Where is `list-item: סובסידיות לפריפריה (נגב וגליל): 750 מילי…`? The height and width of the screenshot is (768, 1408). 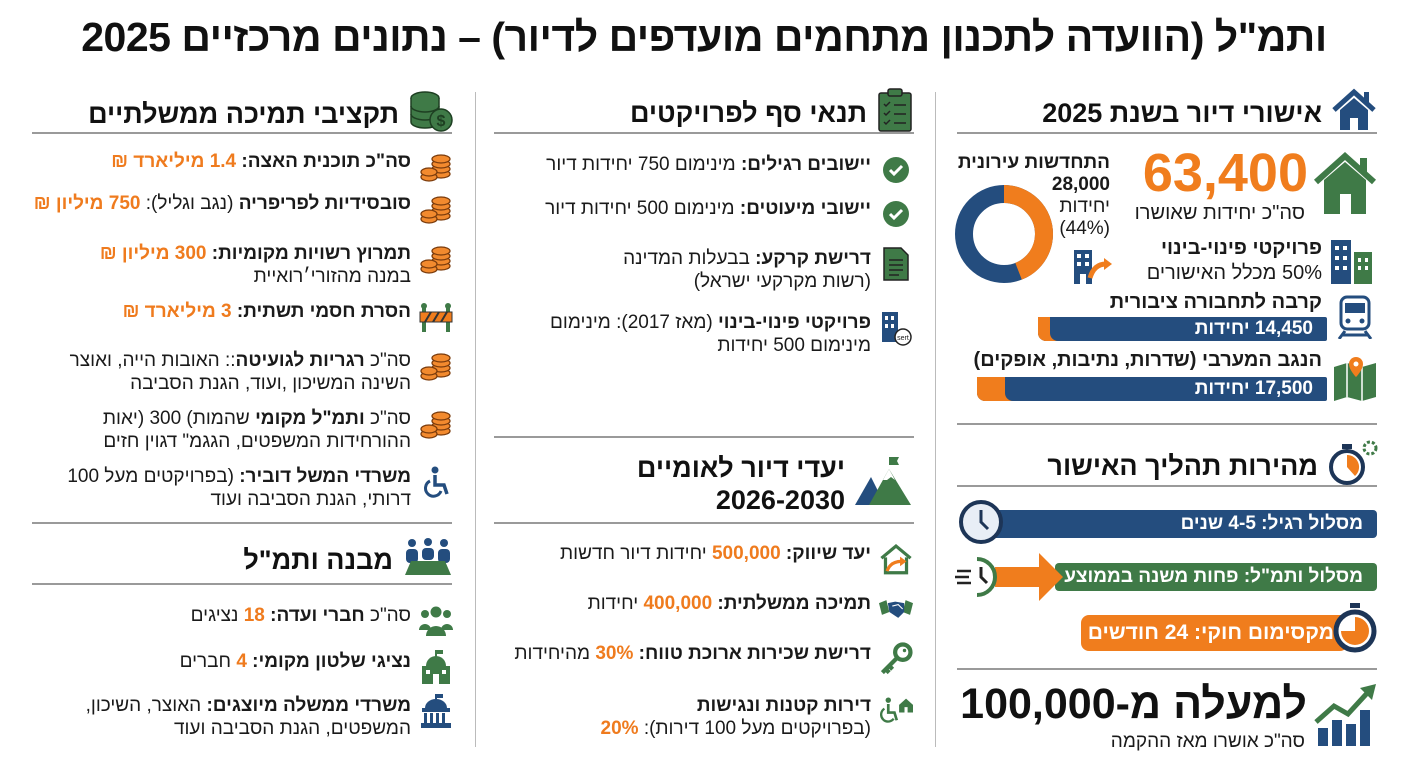 list-item: סובסידיות לפריפריה (נגב וגליל): 750 מילי… is located at coordinates (243, 209).